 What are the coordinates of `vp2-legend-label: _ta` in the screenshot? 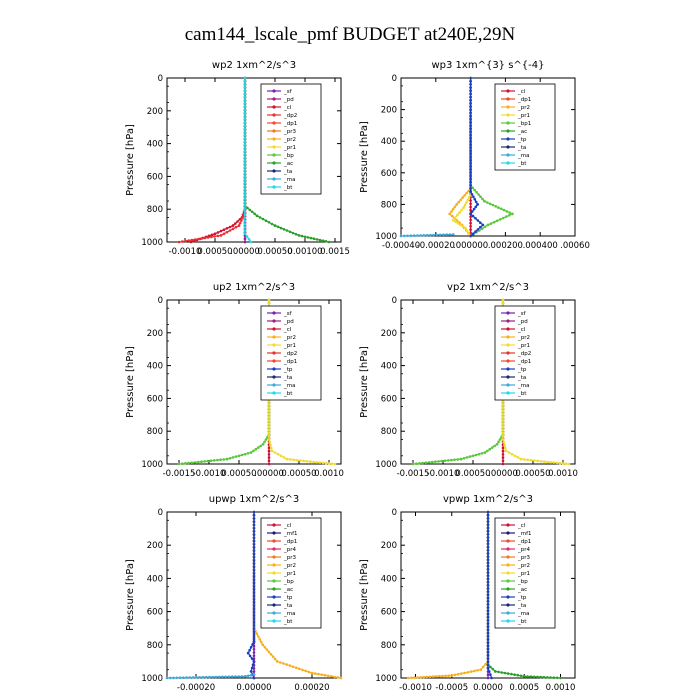 It's located at (521, 378).